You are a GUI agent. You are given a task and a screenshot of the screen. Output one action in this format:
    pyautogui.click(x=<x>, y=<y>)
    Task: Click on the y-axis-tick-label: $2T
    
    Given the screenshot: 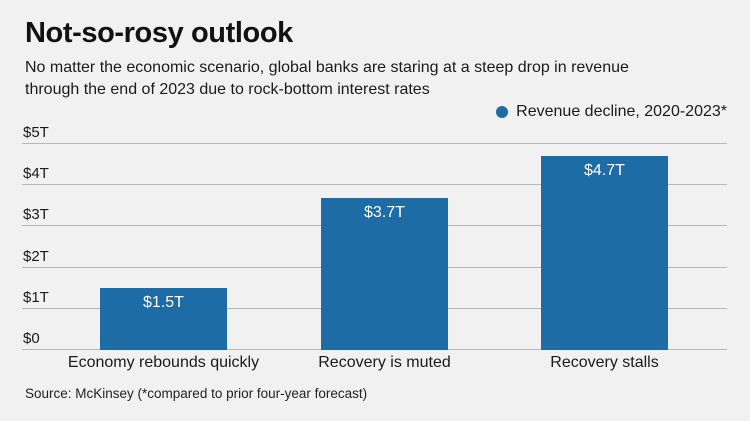 What is the action you would take?
    pyautogui.click(x=36, y=256)
    